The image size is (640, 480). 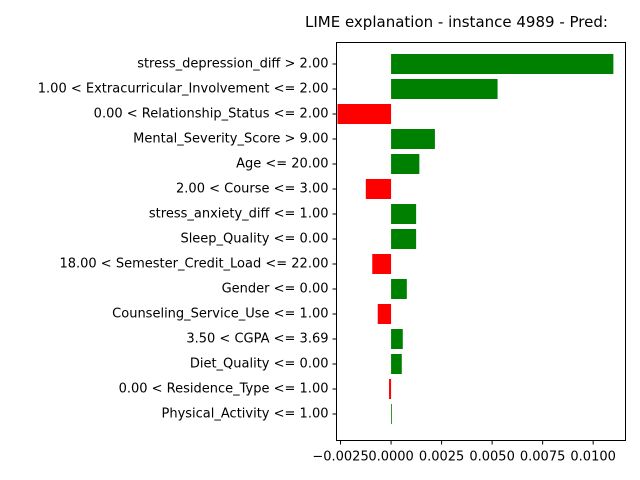 I want to click on y-tick-label: stress_depression_diff > 2.00, so click(x=232, y=64).